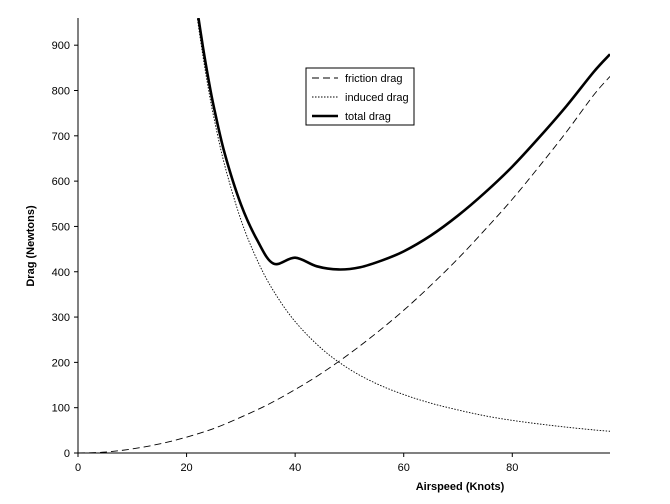  What do you see at coordinates (61, 409) in the screenshot?
I see `y-tick-label: 100` at bounding box center [61, 409].